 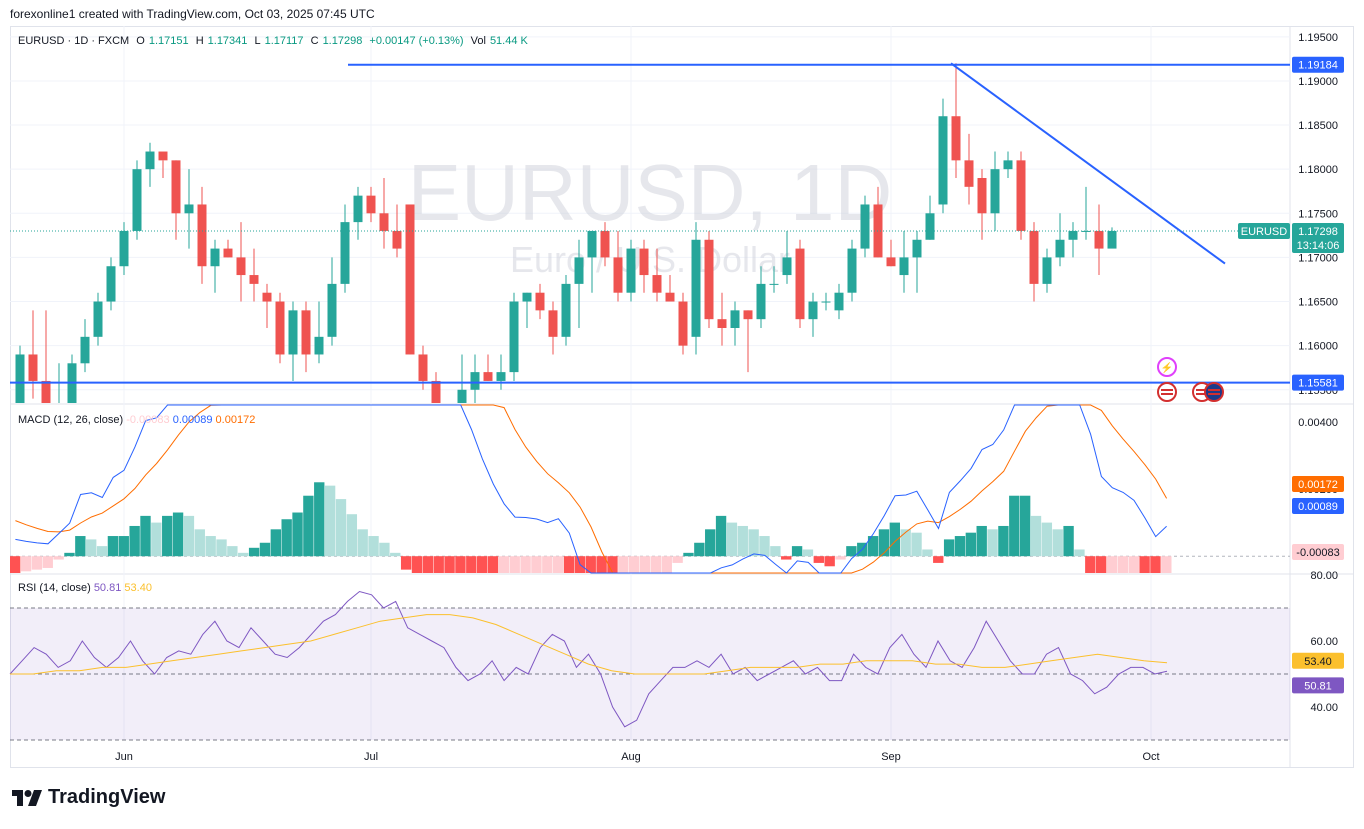 What do you see at coordinates (1318, 66) in the screenshot?
I see `upper-level-badge: 1.19184` at bounding box center [1318, 66].